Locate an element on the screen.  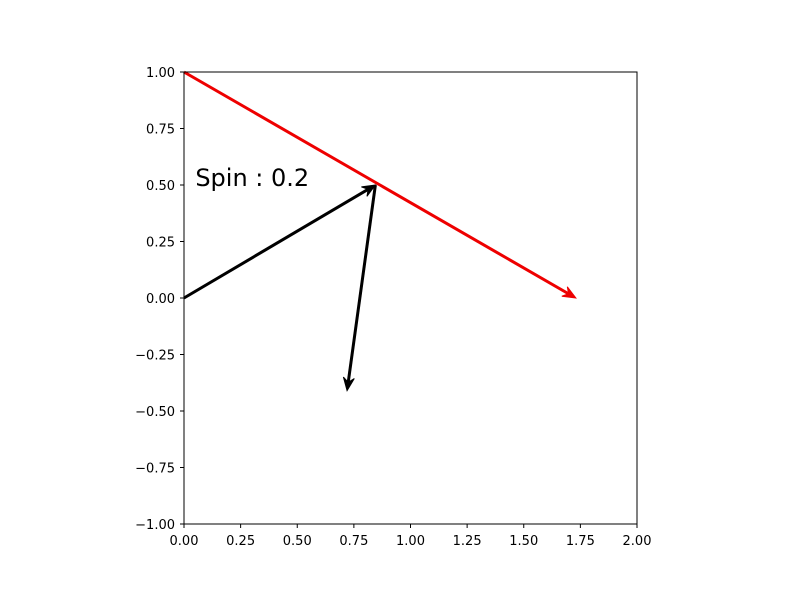
black-vector-arrow-b is located at coordinates (359, 288).